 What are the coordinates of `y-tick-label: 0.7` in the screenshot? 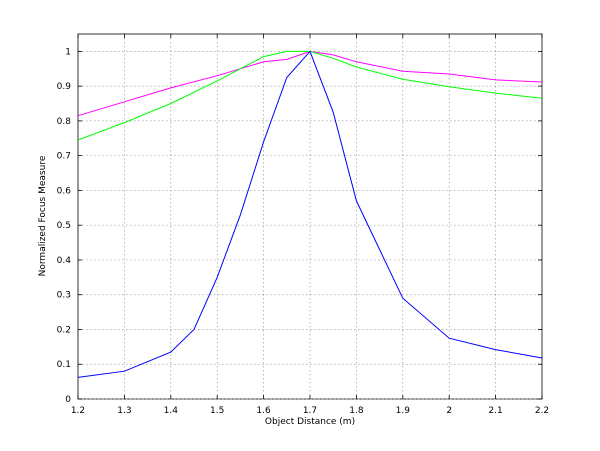 It's located at (64, 157).